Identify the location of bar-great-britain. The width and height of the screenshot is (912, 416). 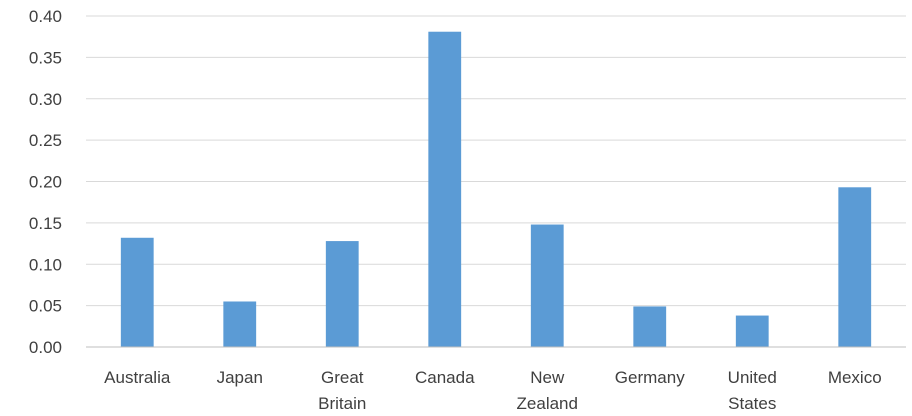
(342, 294).